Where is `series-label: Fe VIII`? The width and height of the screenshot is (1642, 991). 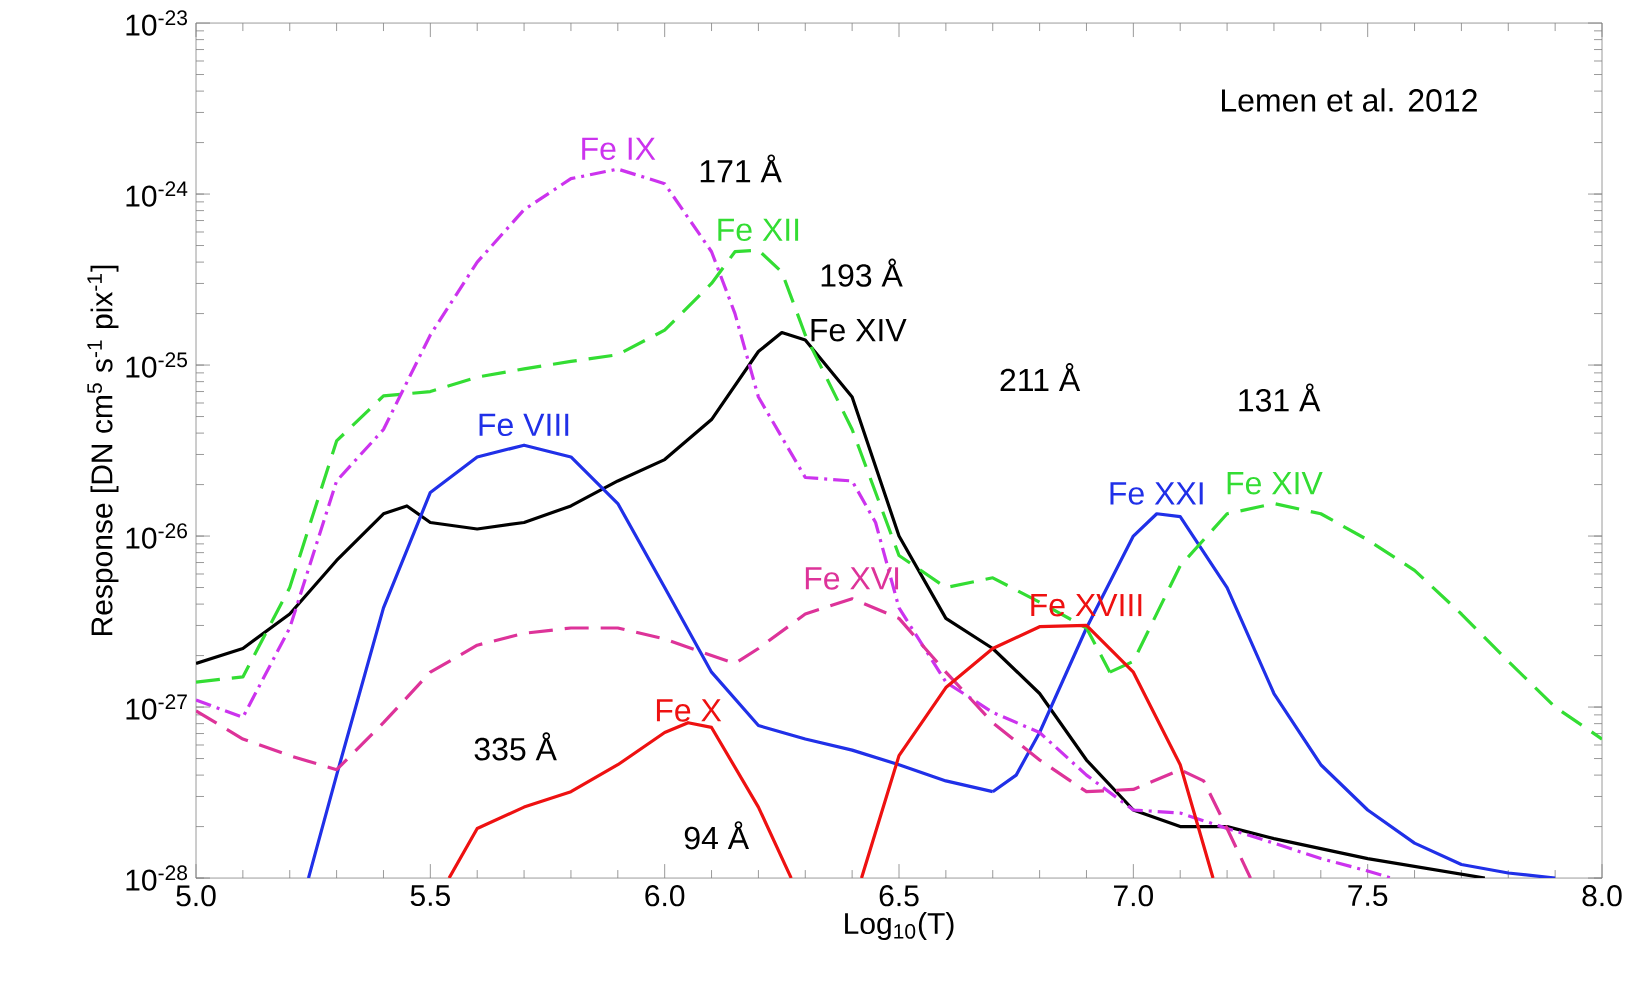 series-label: Fe VIII is located at coordinates (524, 425).